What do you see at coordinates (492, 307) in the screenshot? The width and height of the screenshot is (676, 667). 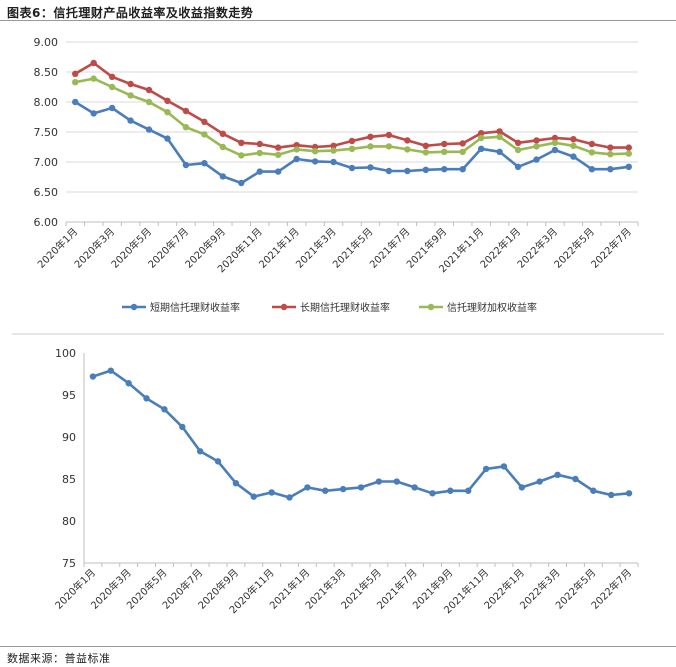 I see `legend-label: 信托理财加权收益率` at bounding box center [492, 307].